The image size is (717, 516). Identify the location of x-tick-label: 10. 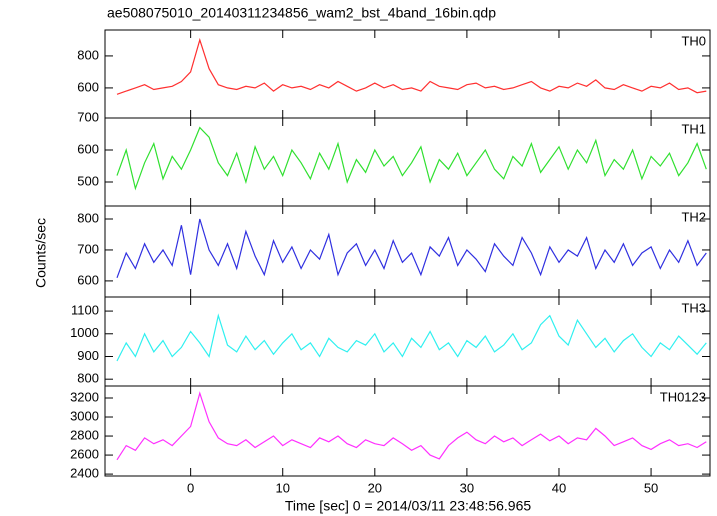
(282, 487).